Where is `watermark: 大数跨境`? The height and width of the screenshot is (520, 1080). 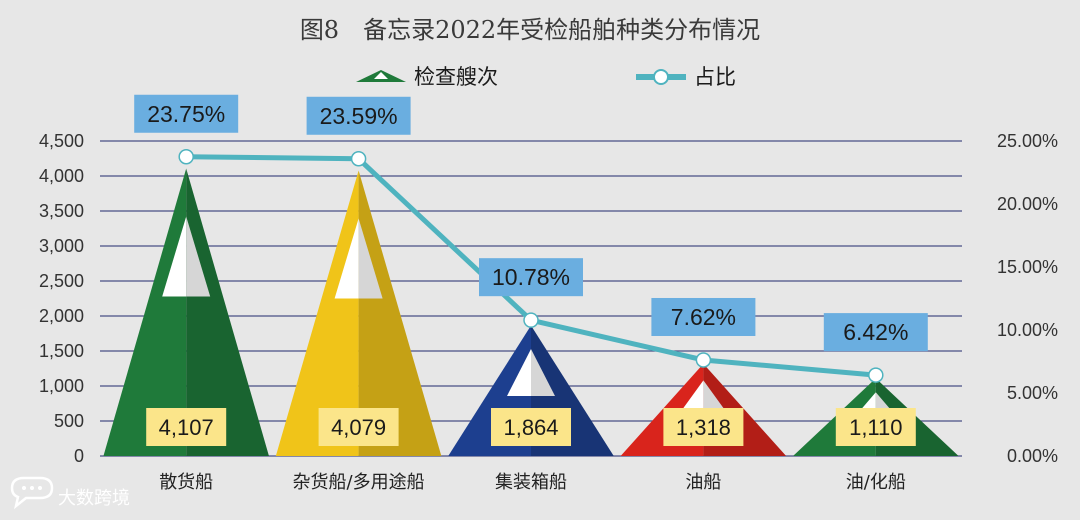 watermark: 大数跨境 is located at coordinates (70, 493).